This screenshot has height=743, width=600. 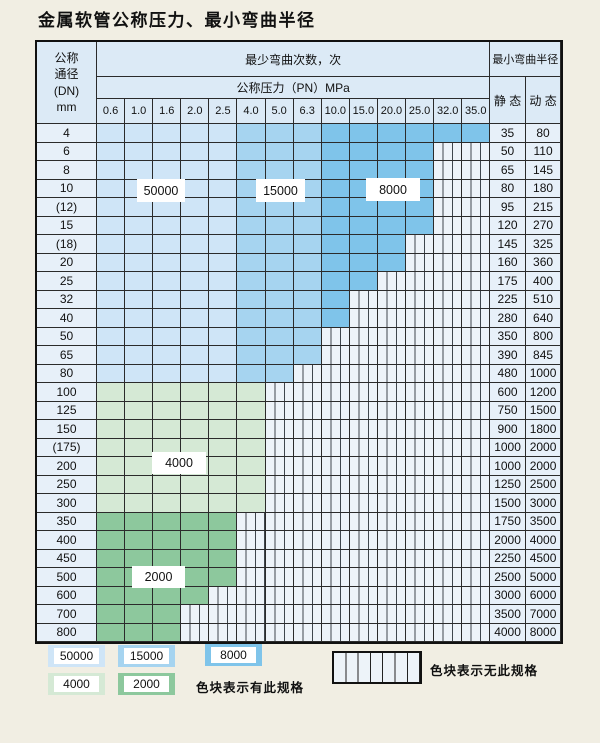 What do you see at coordinates (448, 111) in the screenshot?
I see `pressure-tick: 32.0` at bounding box center [448, 111].